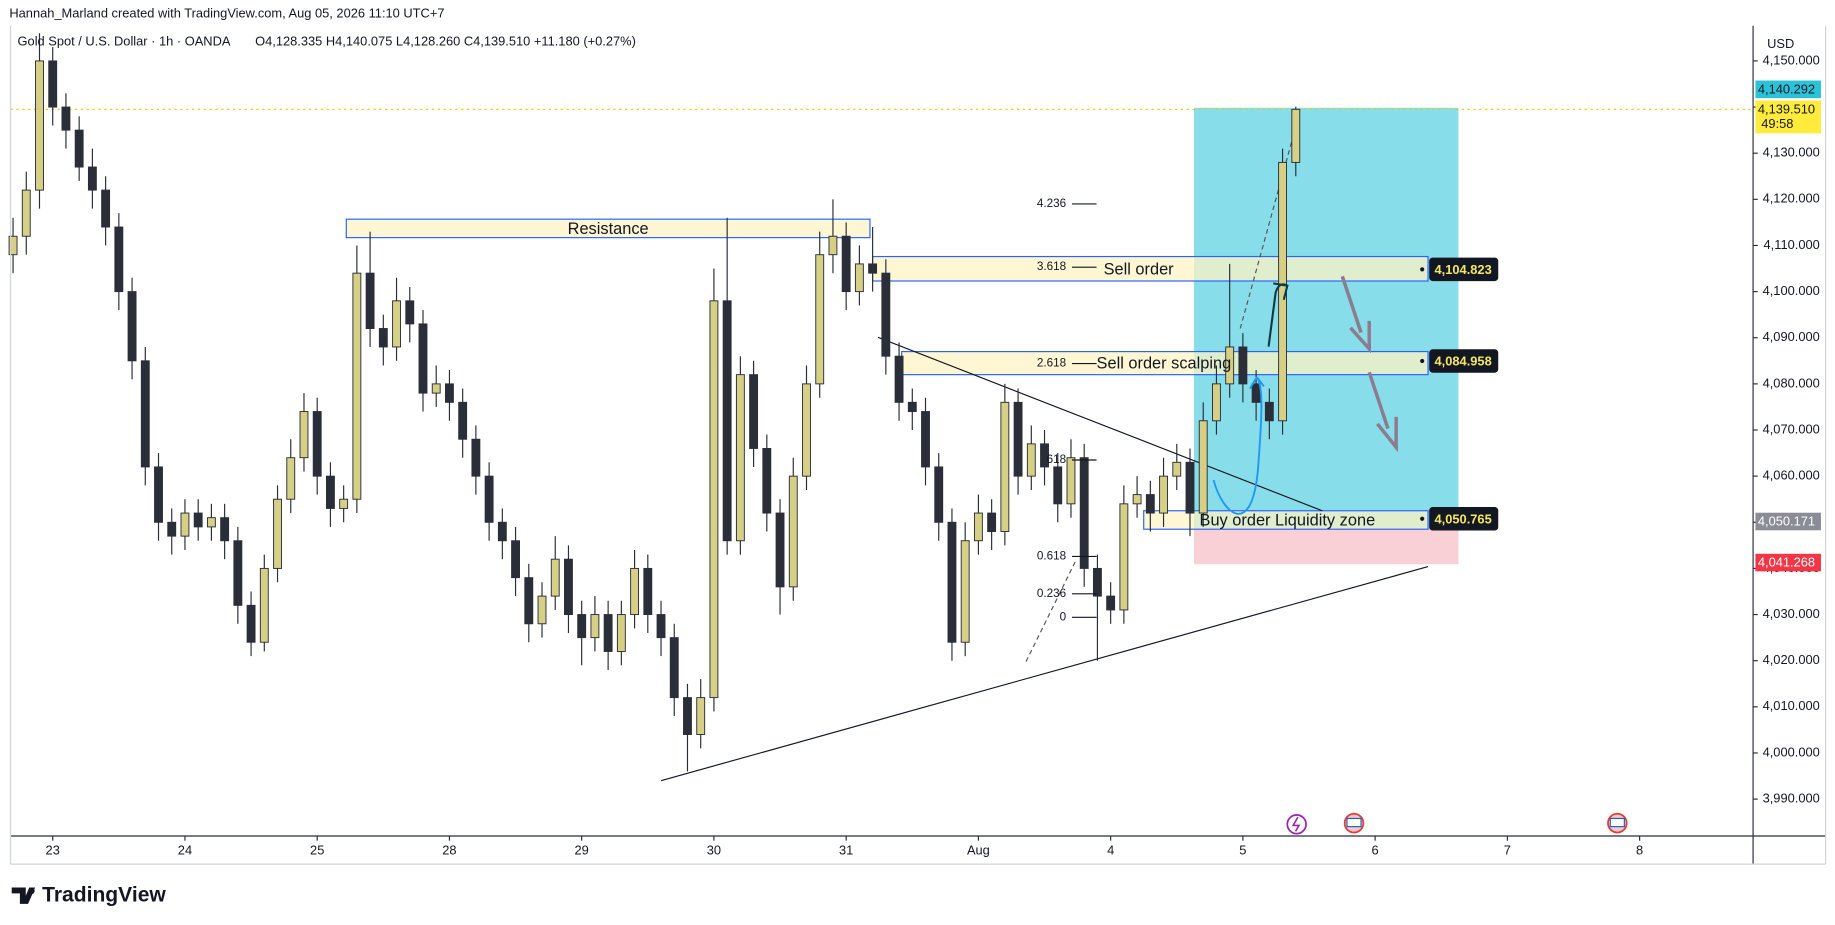 This screenshot has width=1835, height=925. I want to click on x-tick-label: 30, so click(714, 850).